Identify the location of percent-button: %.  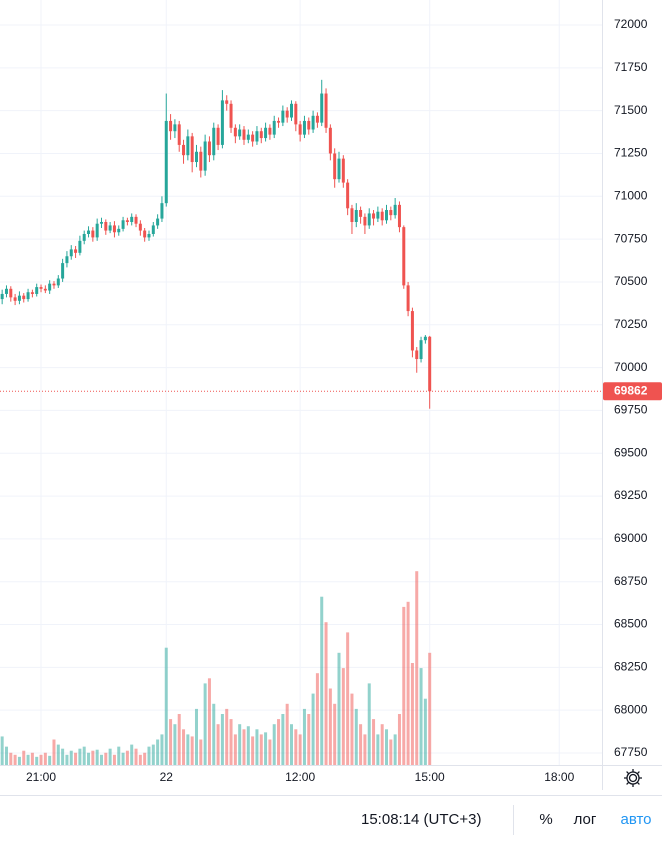
(545, 819).